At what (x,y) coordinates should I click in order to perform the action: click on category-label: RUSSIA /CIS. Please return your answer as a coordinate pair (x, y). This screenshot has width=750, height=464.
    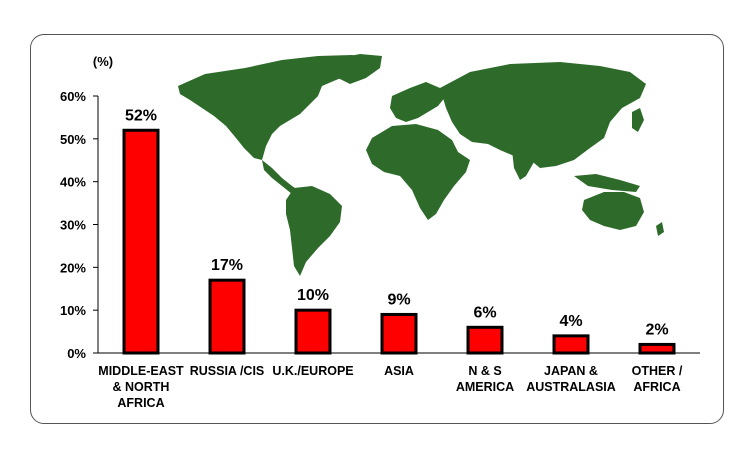
    Looking at the image, I should click on (227, 371).